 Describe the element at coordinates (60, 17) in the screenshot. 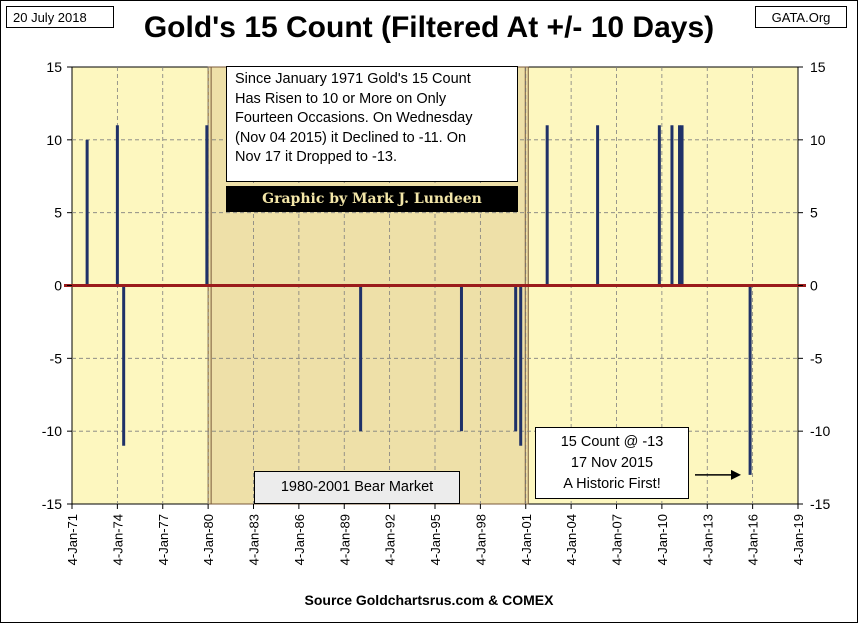

I see `date-label: 20 July 2018` at that location.